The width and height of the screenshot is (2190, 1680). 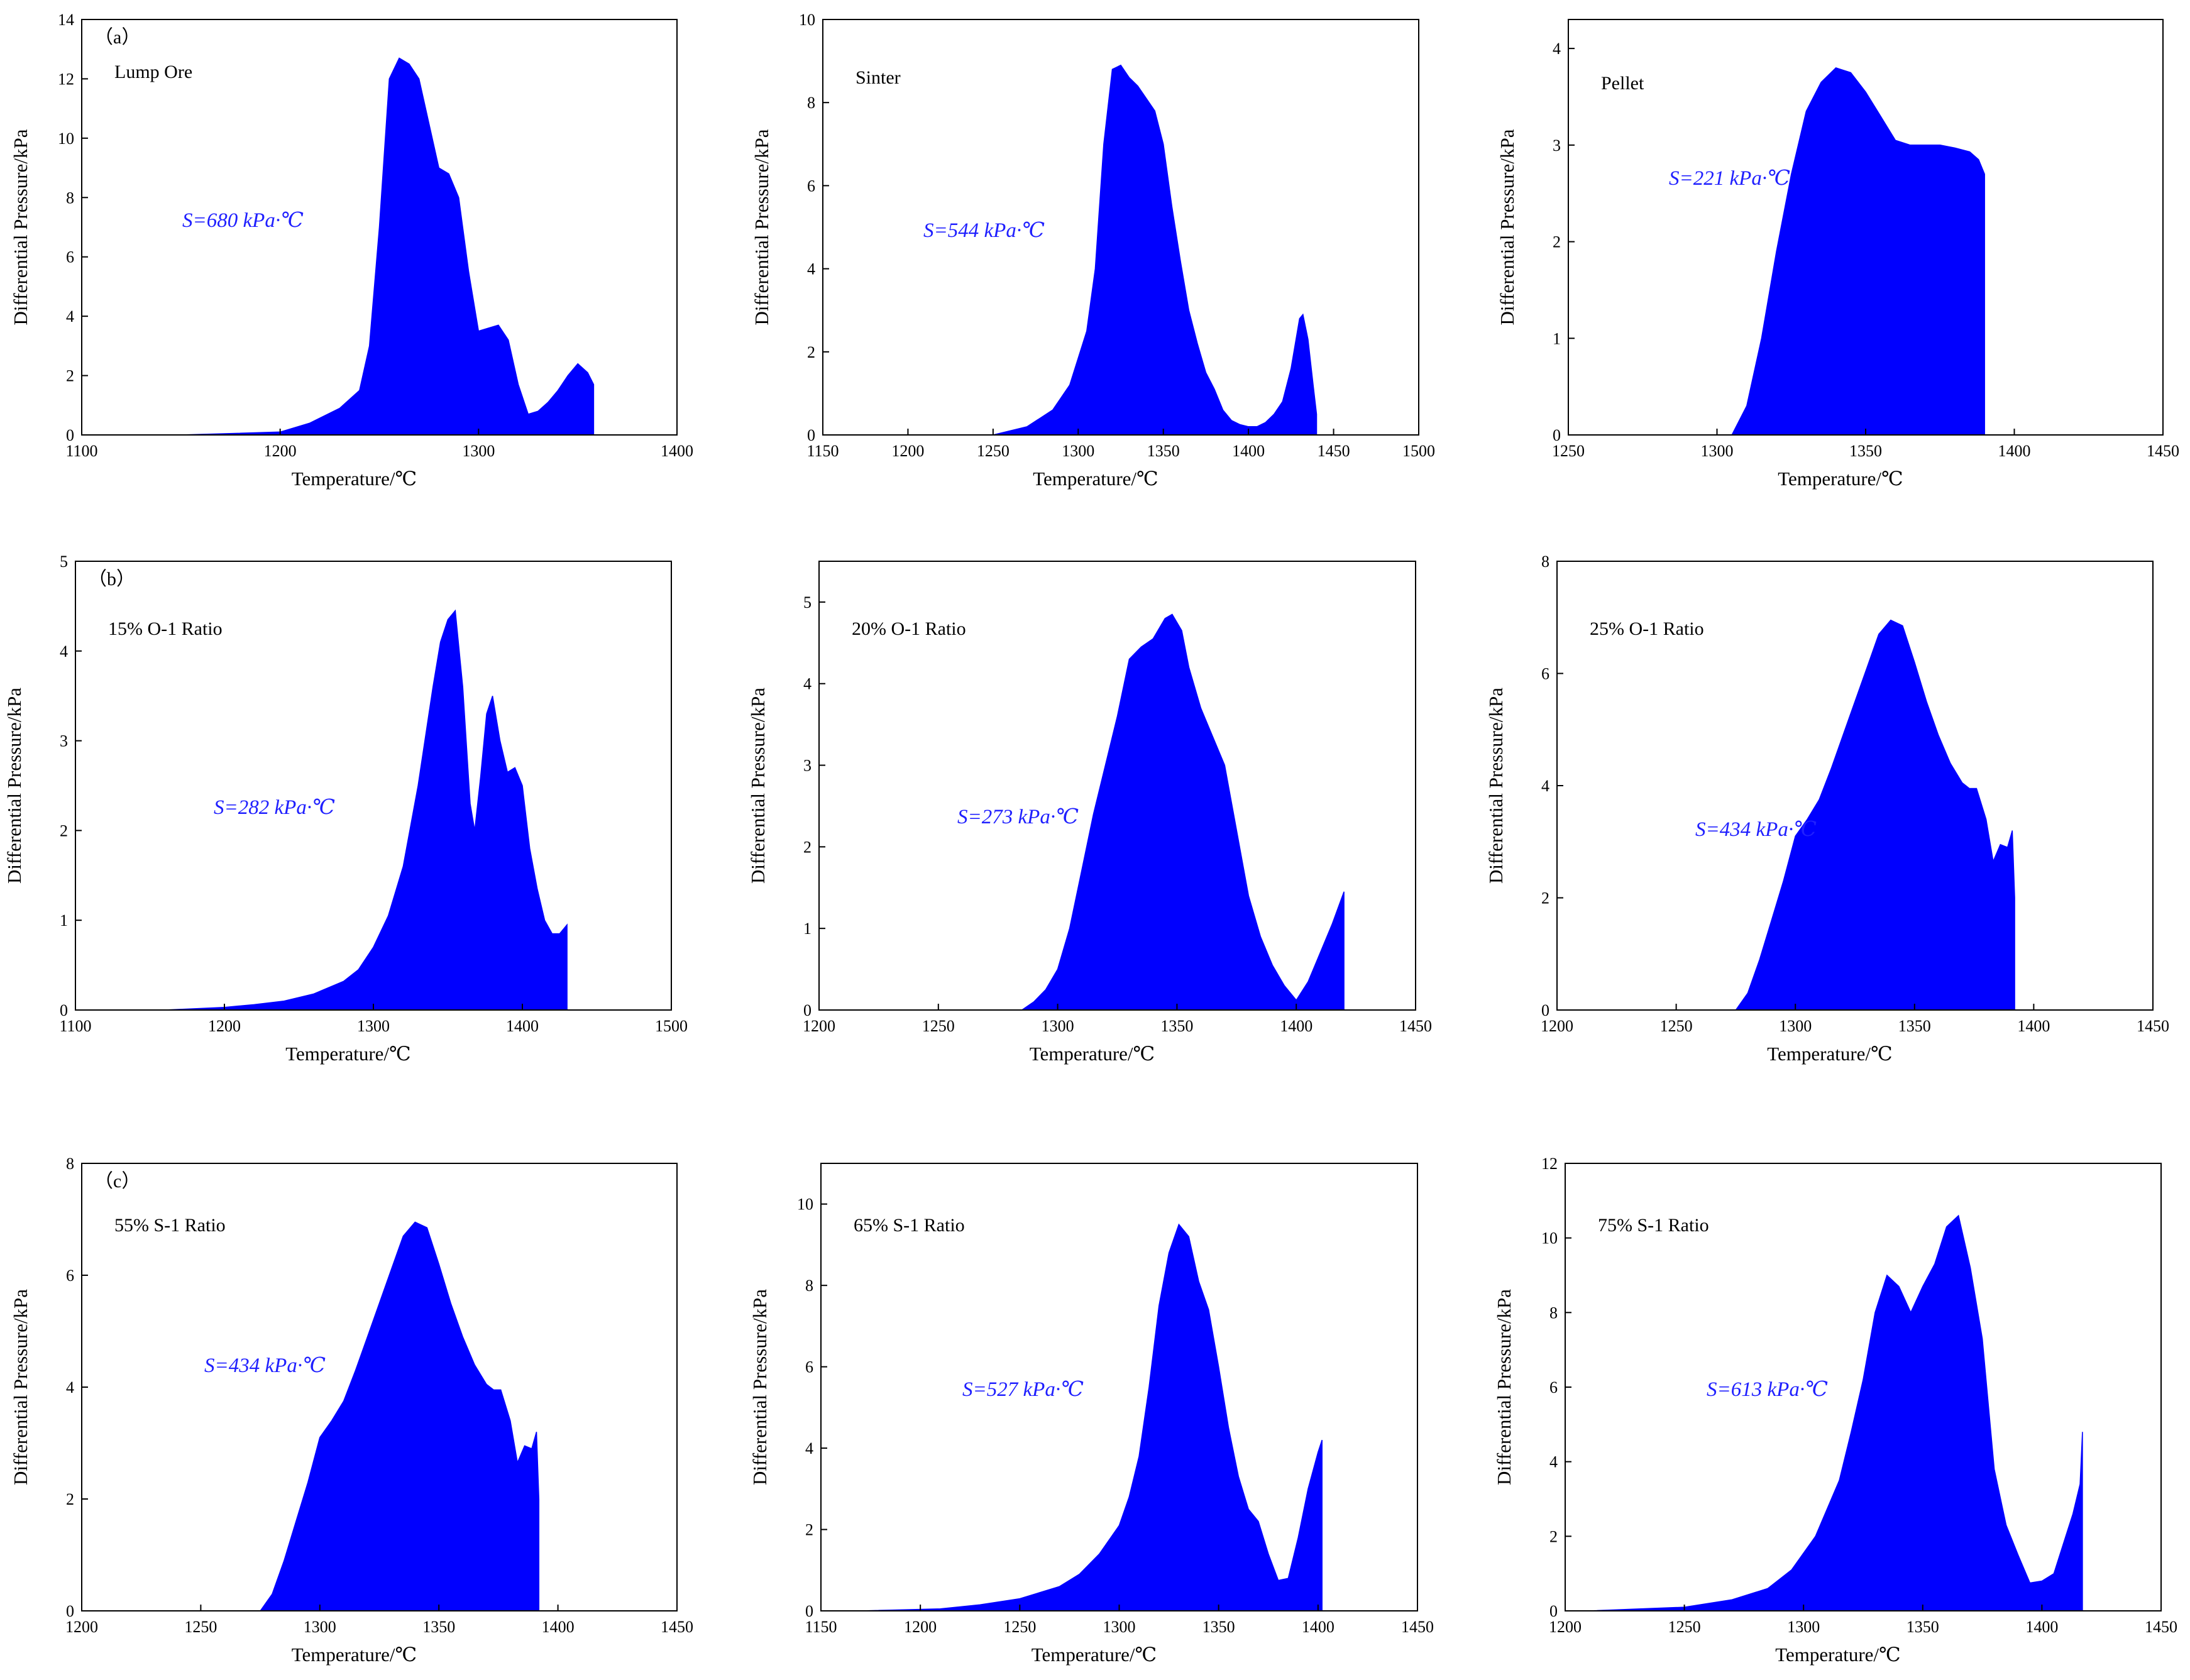 What do you see at coordinates (1023, 1389) in the screenshot?
I see `area-annotation: S=527 kPa·℃` at bounding box center [1023, 1389].